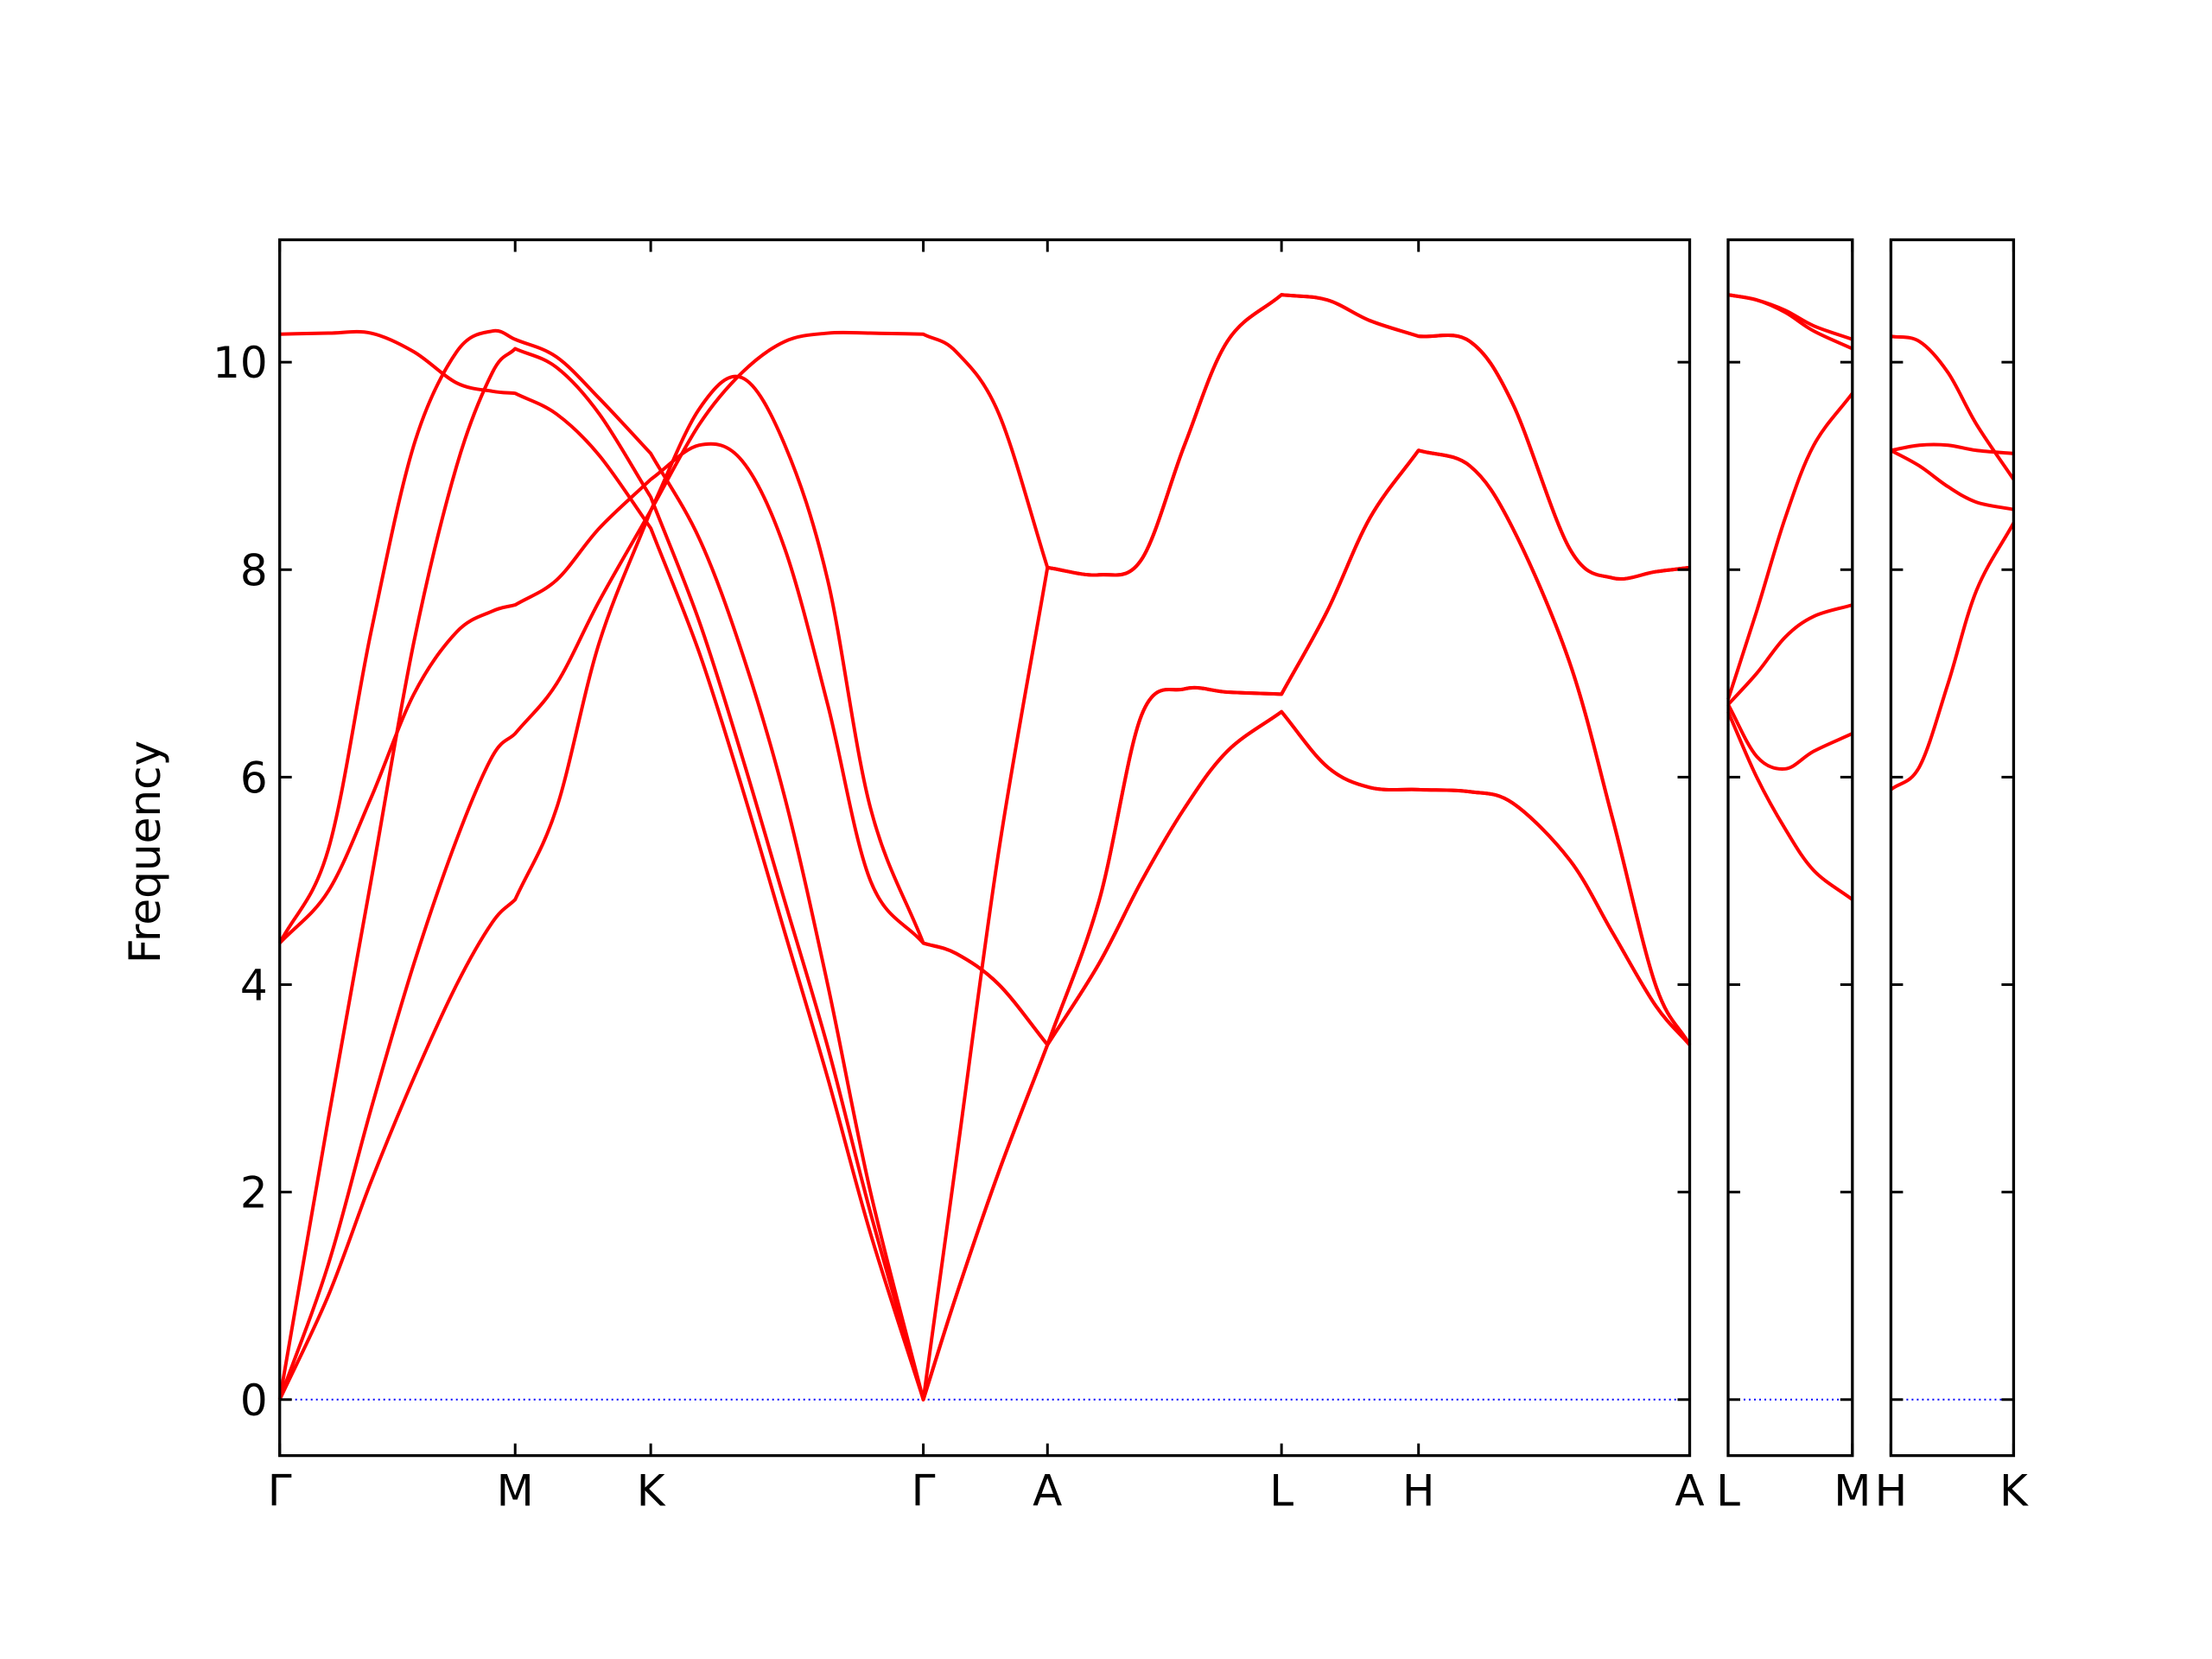 Image resolution: width=2212 pixels, height=1659 pixels. Describe the element at coordinates (254, 986) in the screenshot. I see `y-tick-label: 4` at that location.